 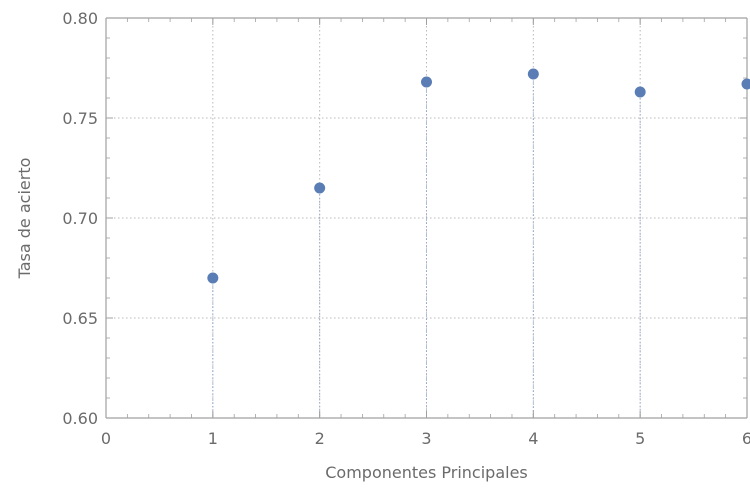 I want to click on y-tick-label: 0.65, so click(x=80, y=318).